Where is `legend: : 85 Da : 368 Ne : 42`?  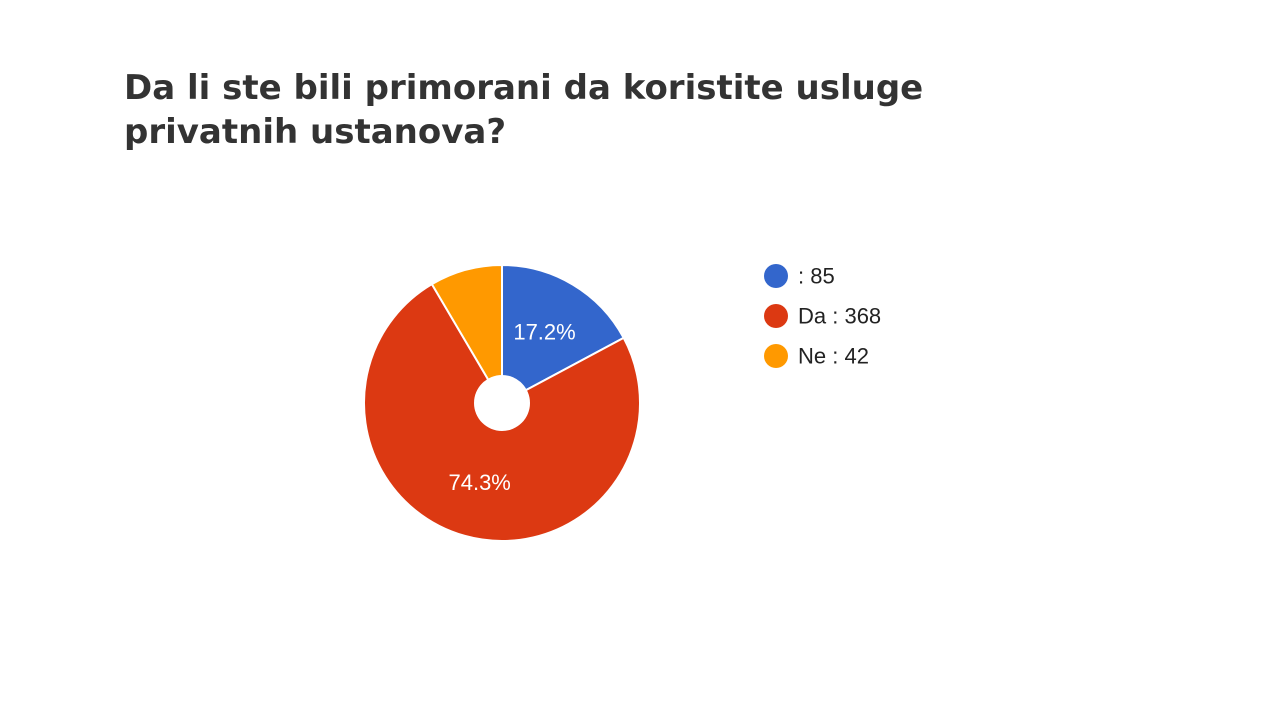
legend: : 85 Da : 368 Ne : 42 is located at coordinates (822, 316).